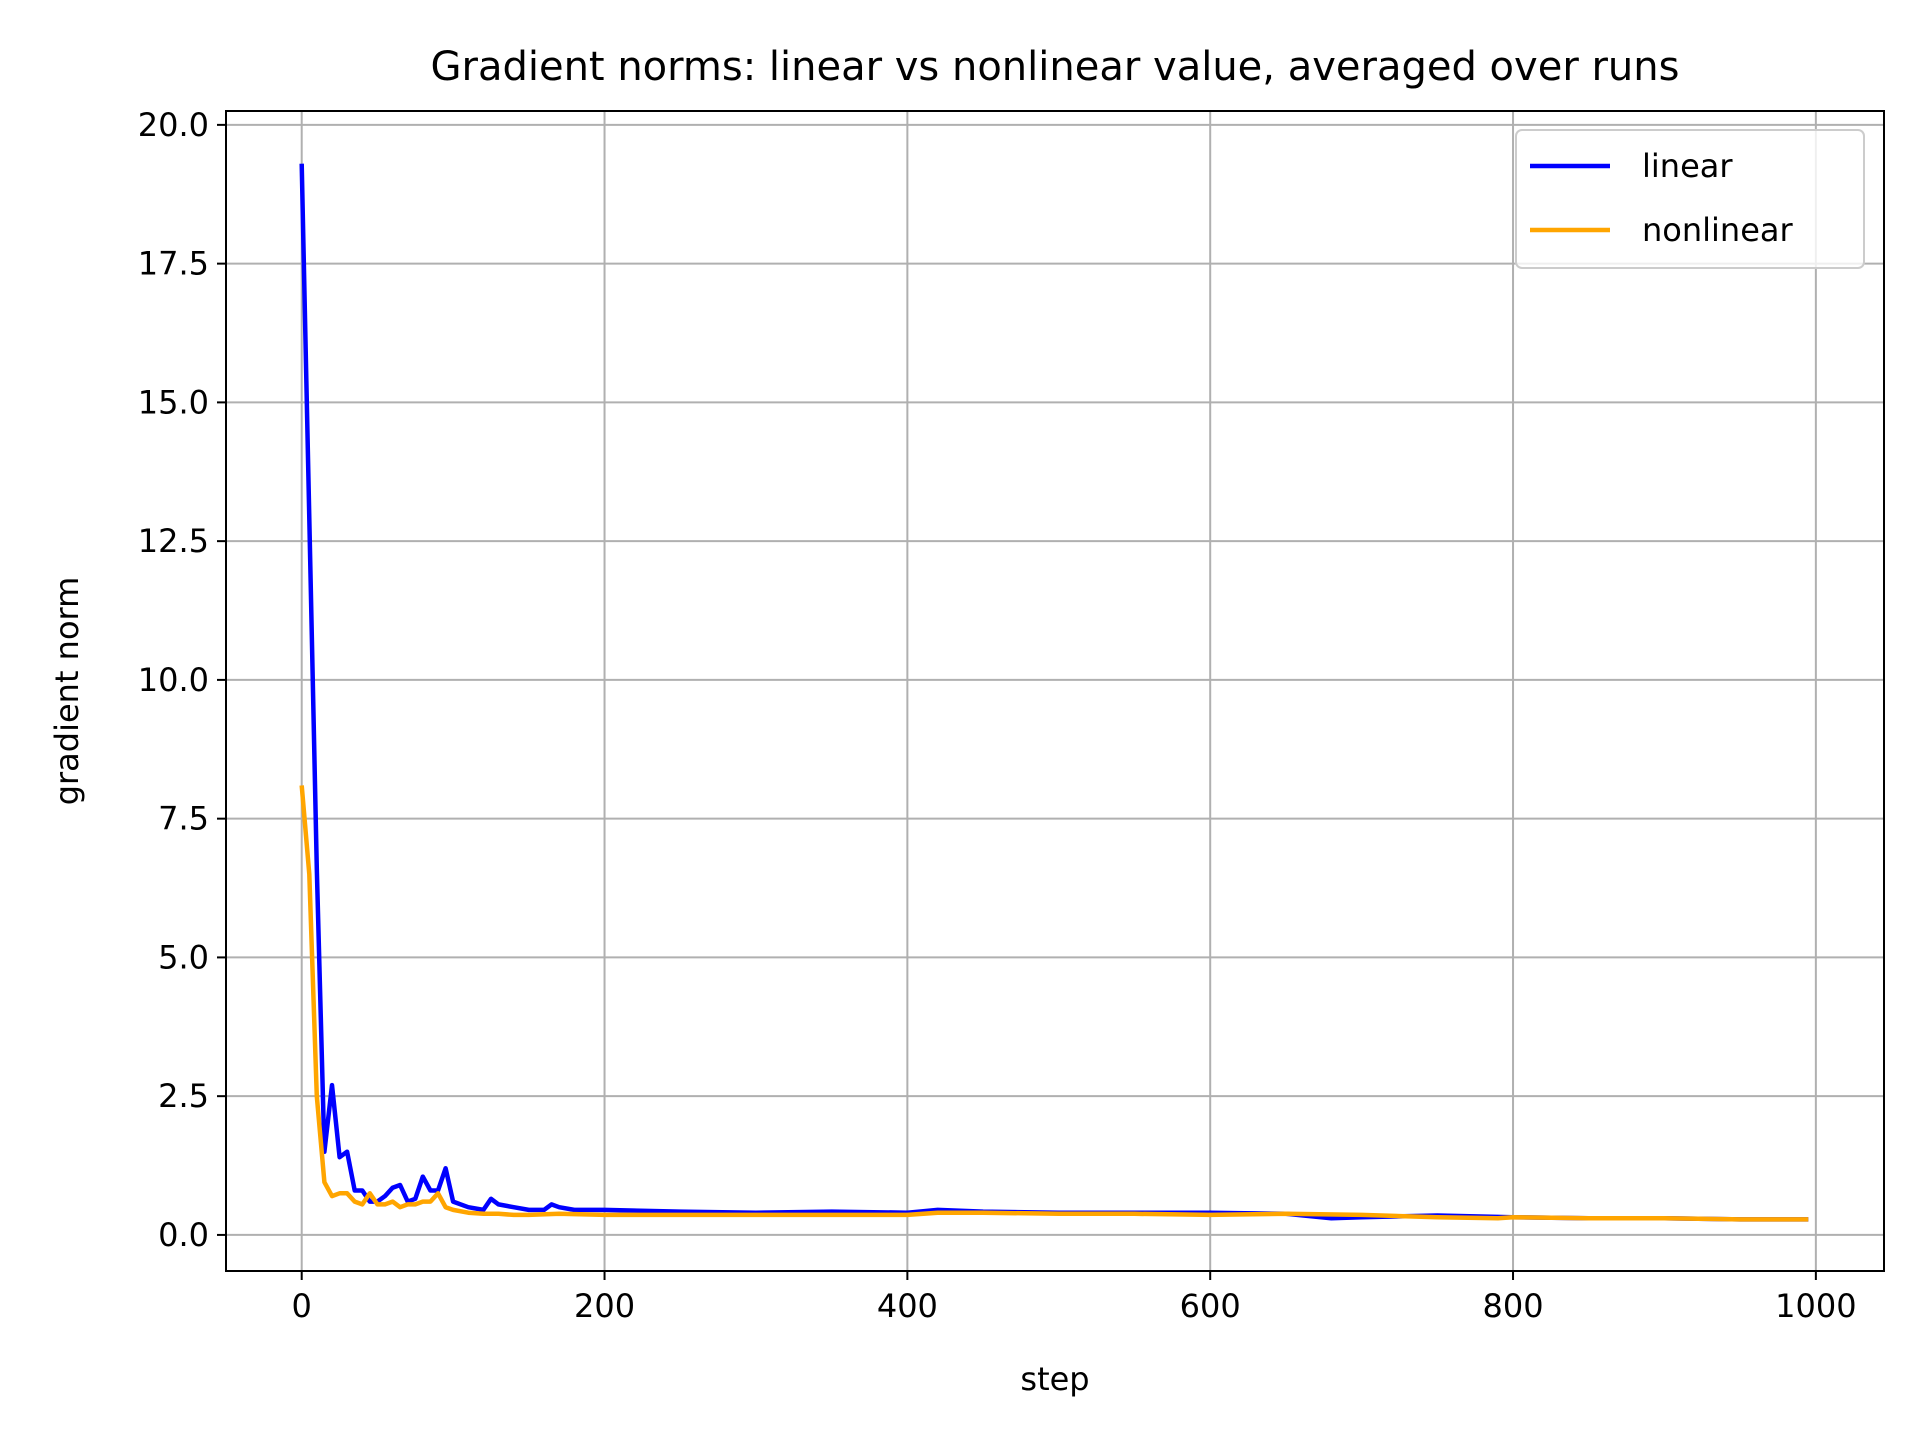 The width and height of the screenshot is (1920, 1440). What do you see at coordinates (183, 1096) in the screenshot?
I see `y-tick-label: 2.5` at bounding box center [183, 1096].